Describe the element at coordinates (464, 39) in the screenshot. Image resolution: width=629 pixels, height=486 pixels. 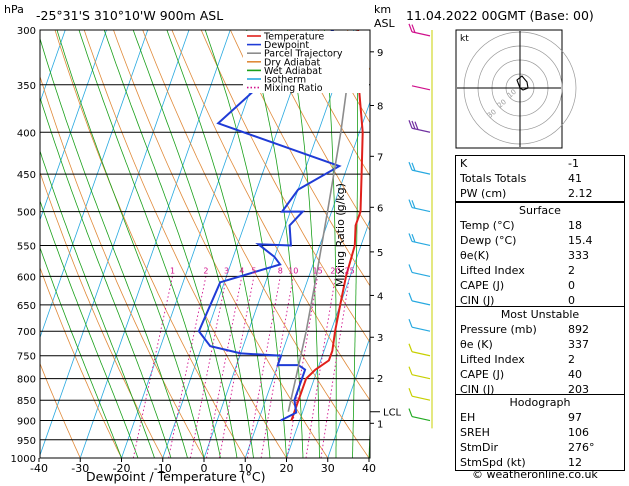
I see `hodograph-unit: kt` at that location.